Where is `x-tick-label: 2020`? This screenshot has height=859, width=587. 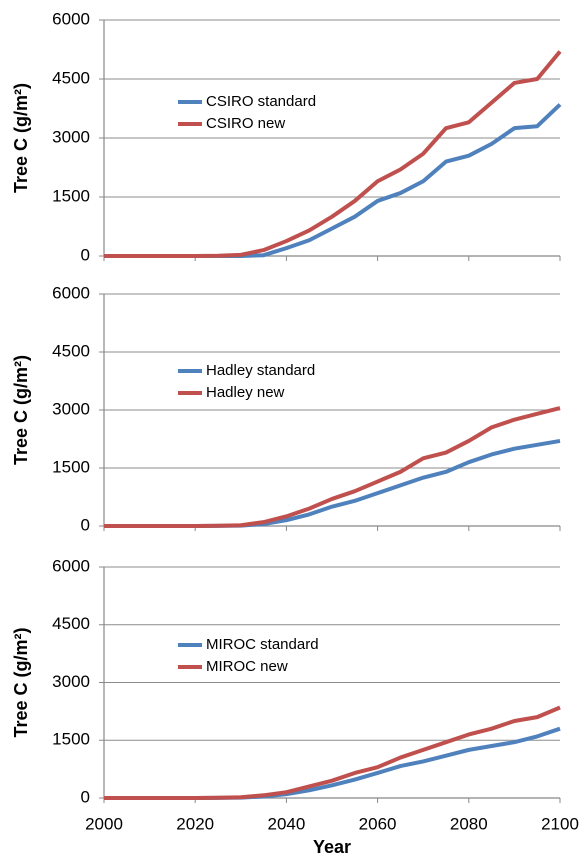
x-tick-label: 2020 is located at coordinates (195, 823).